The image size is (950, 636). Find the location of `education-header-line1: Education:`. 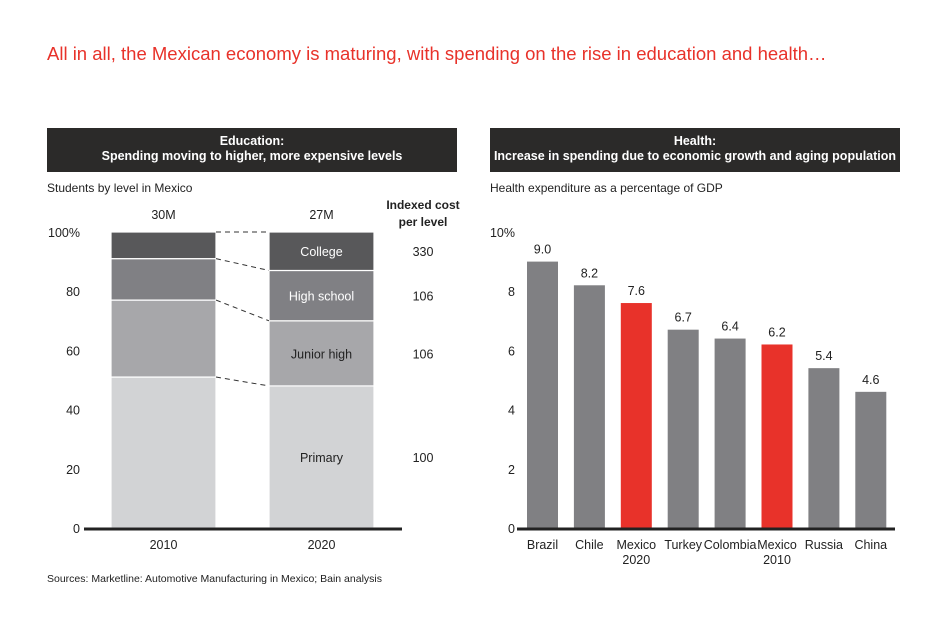

education-header-line1: Education: is located at coordinates (252, 141).